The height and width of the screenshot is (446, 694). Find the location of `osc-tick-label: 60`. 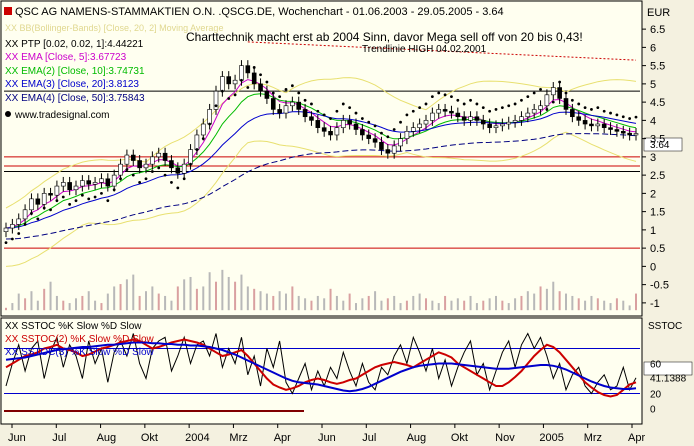

osc-tick-label: 60 is located at coordinates (656, 365).